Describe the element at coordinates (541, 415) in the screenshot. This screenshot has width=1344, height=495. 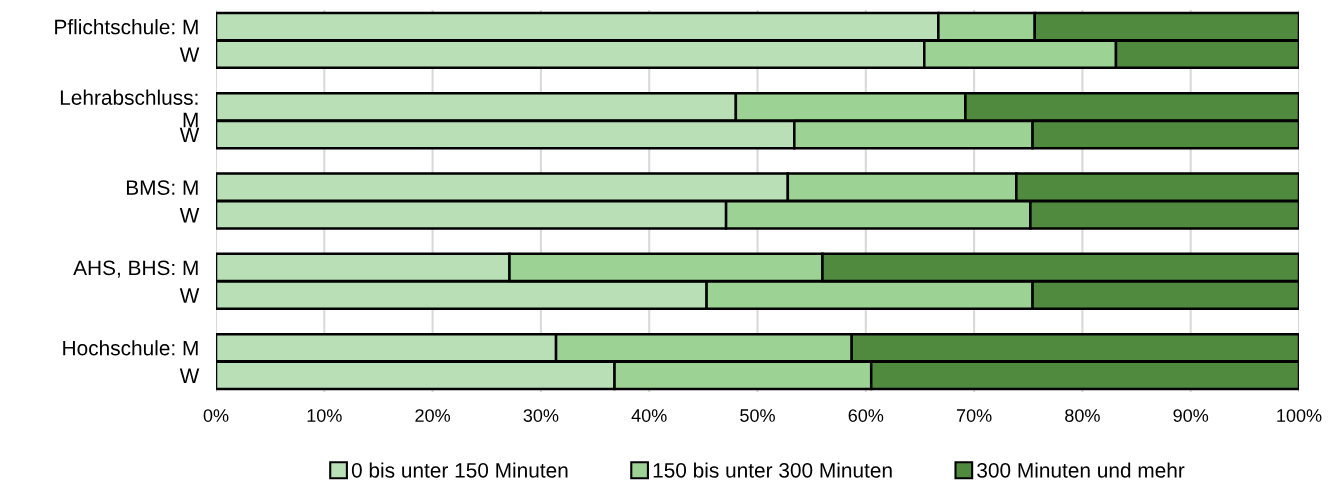
I see `x-tick-label: 30%` at that location.